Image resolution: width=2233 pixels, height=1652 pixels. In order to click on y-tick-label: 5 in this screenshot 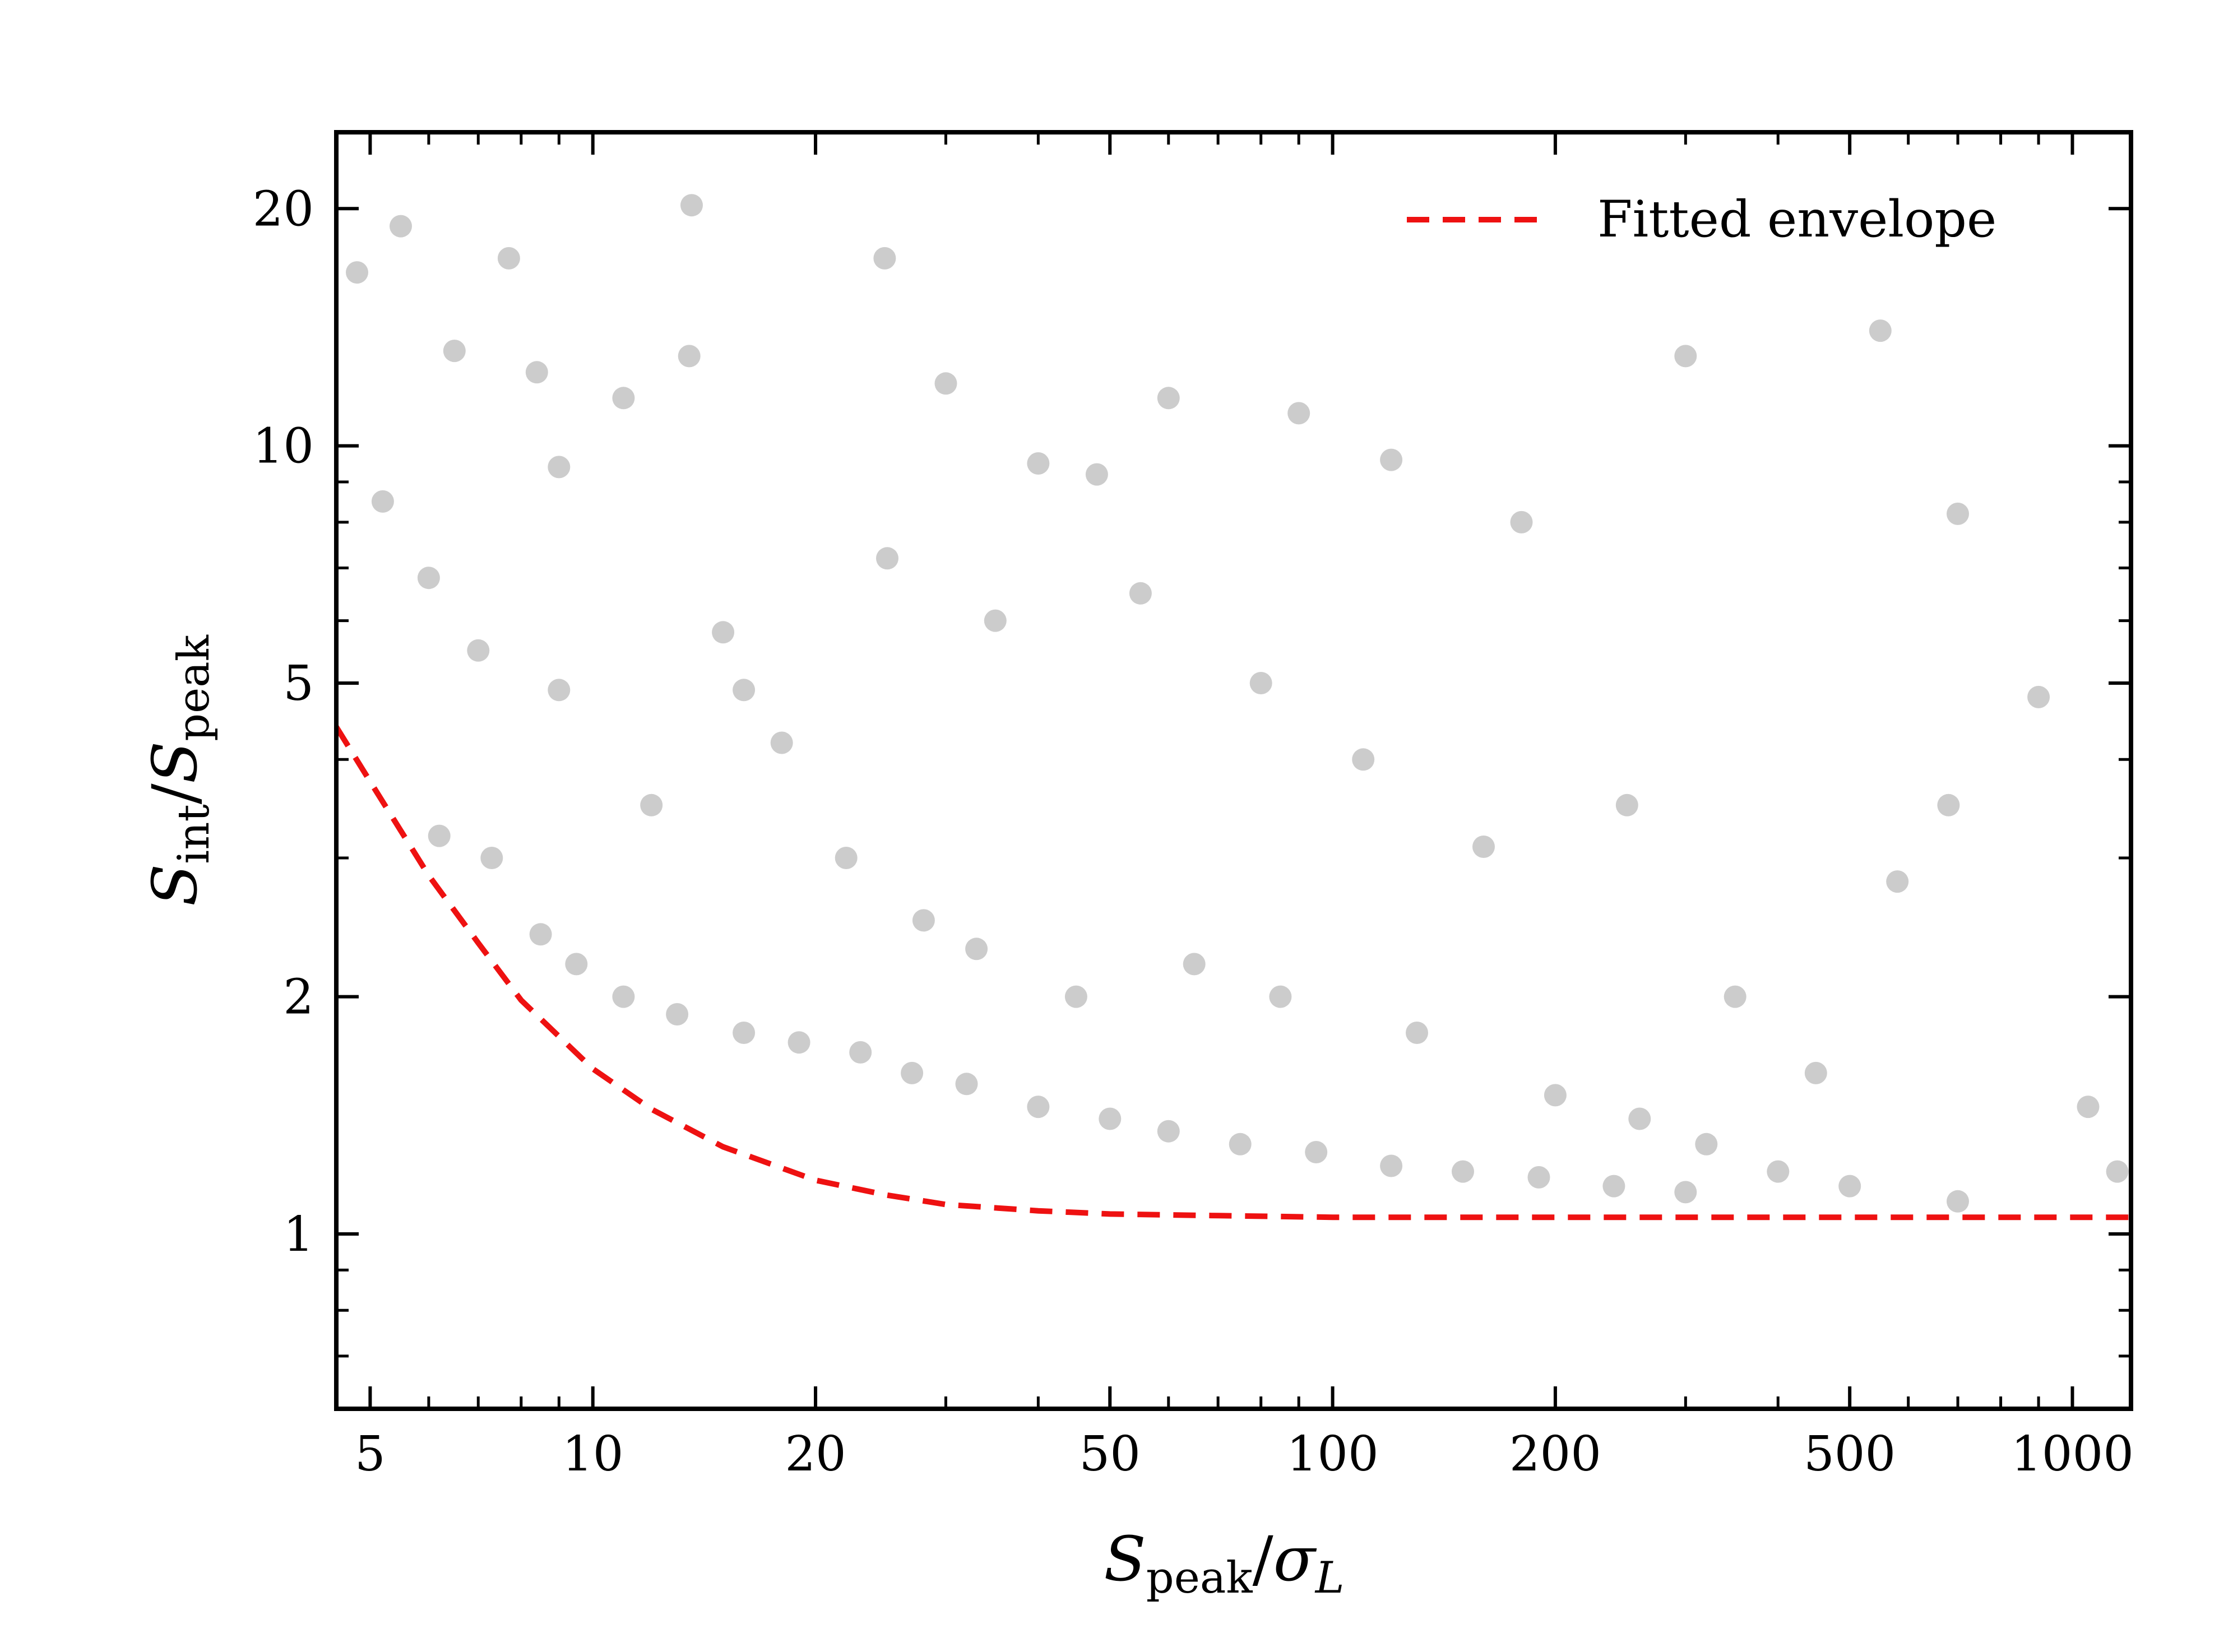, I will do `click(298, 684)`.